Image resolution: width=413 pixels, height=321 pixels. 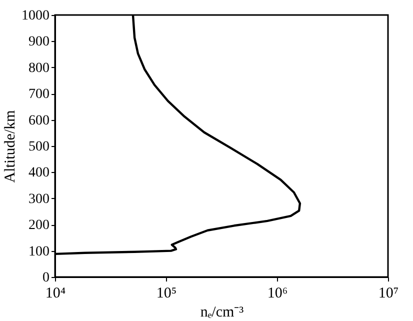 I want to click on y-tick-label: 0, so click(x=46, y=278).